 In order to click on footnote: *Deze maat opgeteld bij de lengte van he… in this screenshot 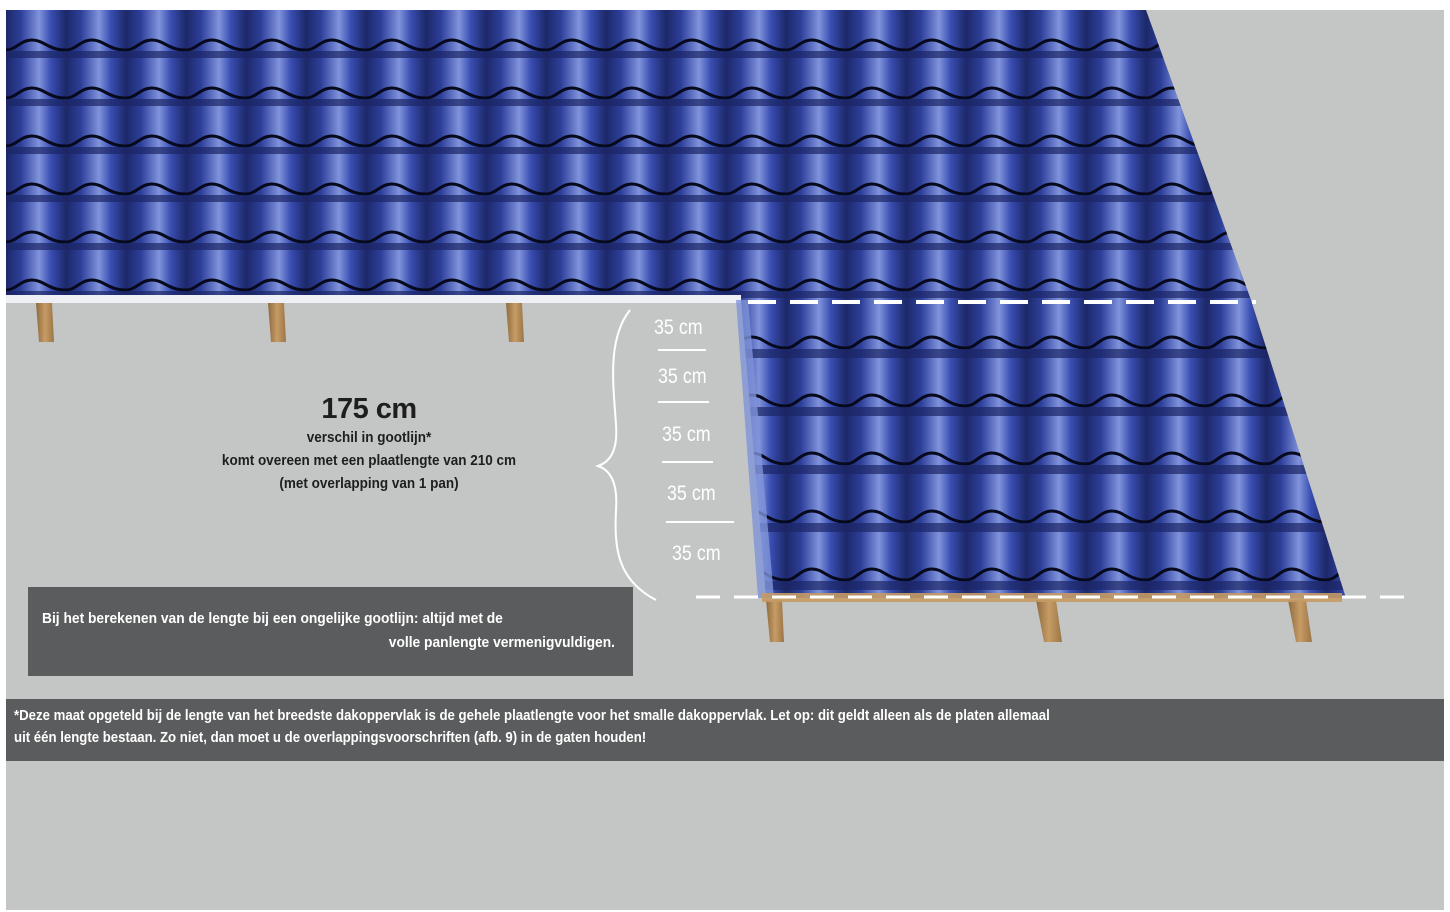, I will do `click(725, 730)`.